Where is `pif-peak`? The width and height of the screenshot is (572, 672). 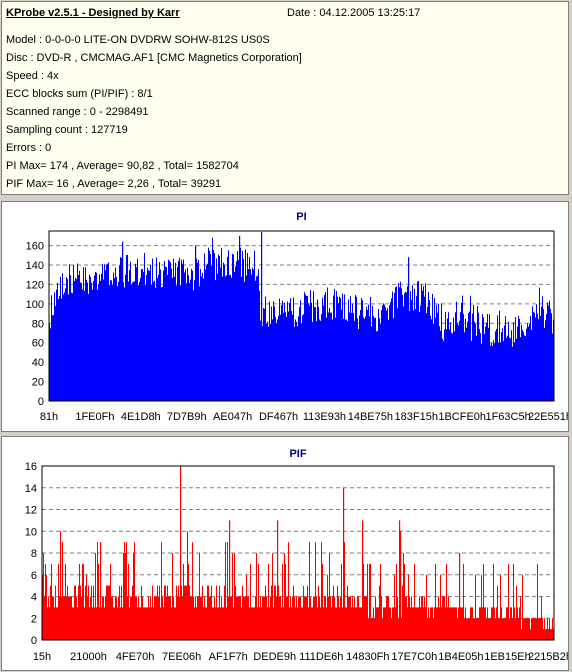
pif-peak is located at coordinates (101, 591).